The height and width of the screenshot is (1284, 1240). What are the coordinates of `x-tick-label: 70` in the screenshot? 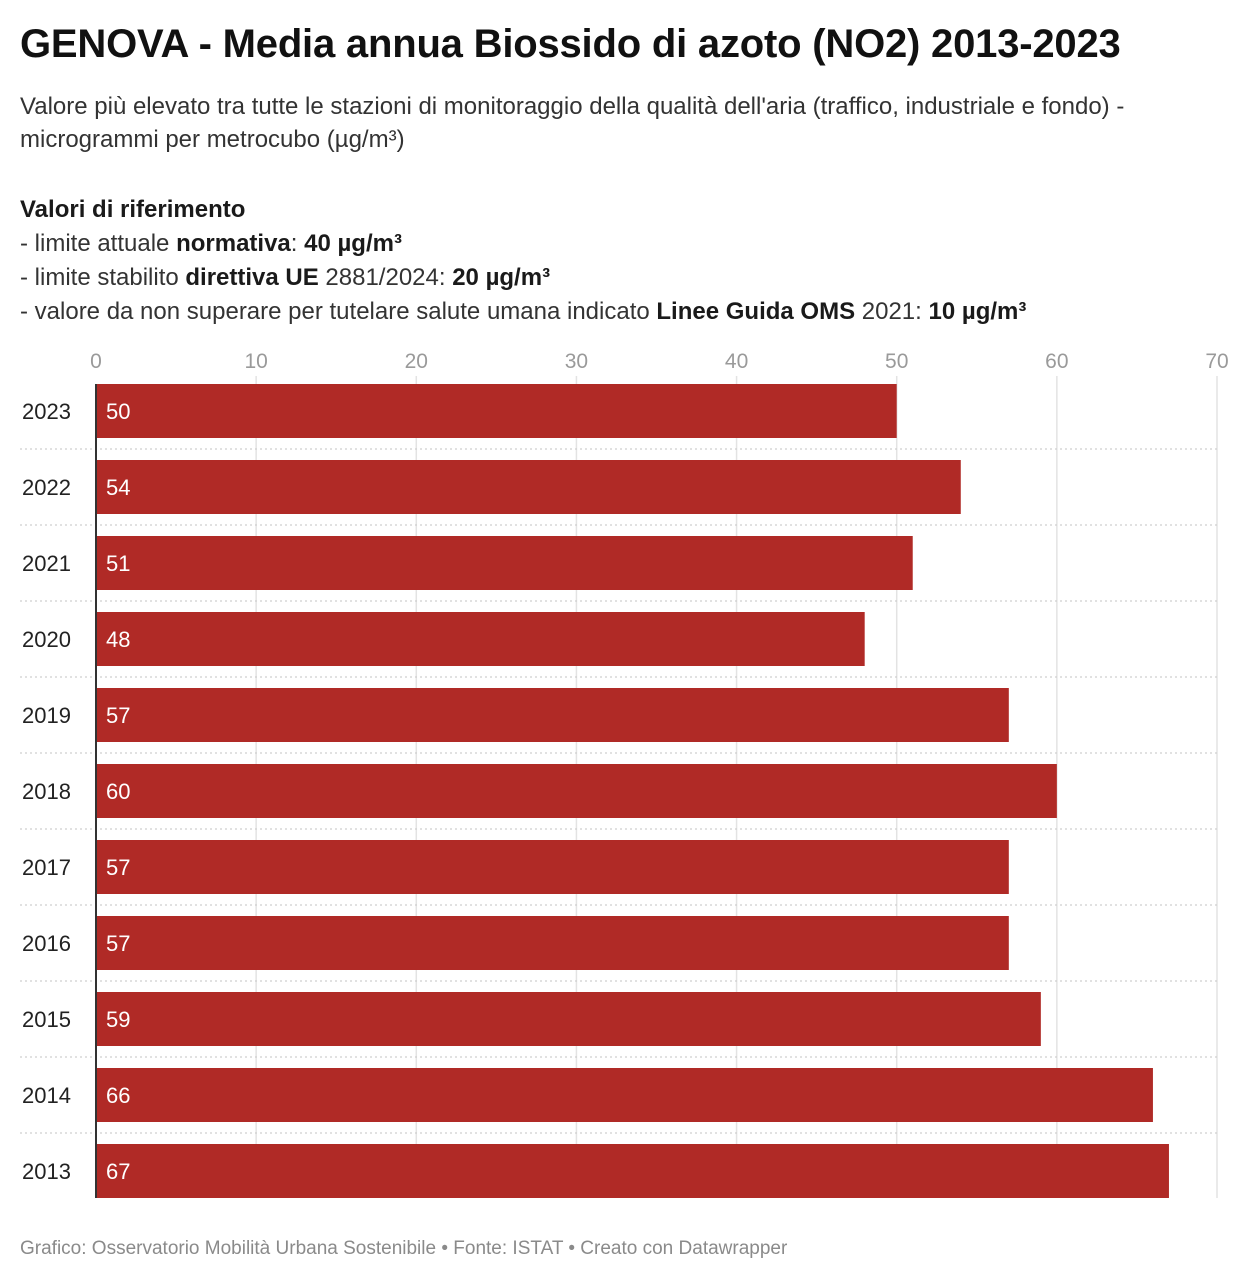 It's located at (1216, 361).